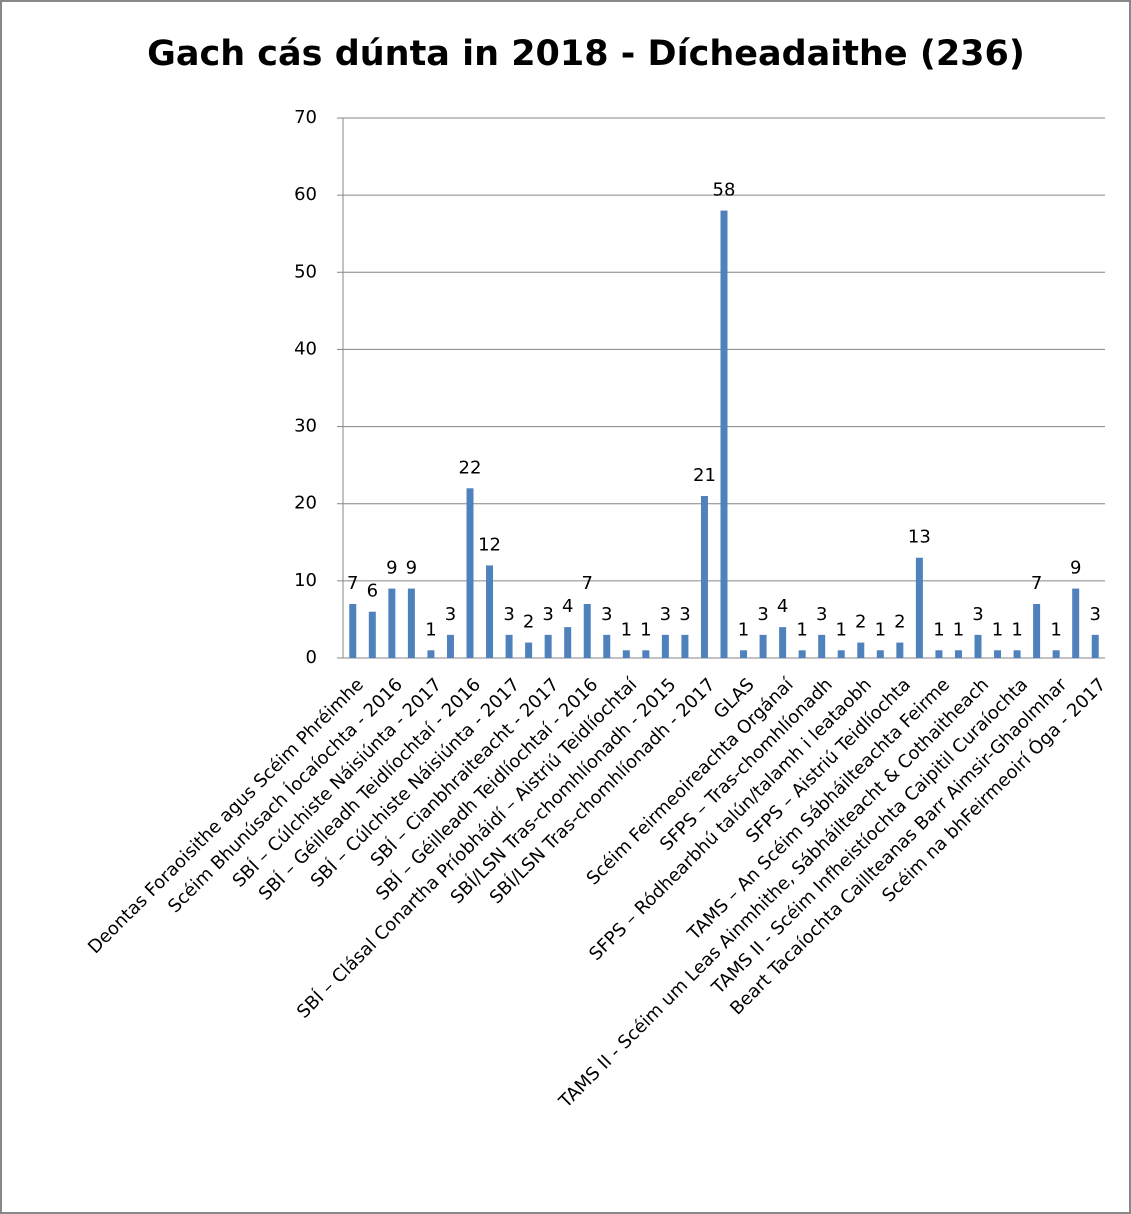  What do you see at coordinates (724, 190) in the screenshot?
I see `value-label: 58` at bounding box center [724, 190].